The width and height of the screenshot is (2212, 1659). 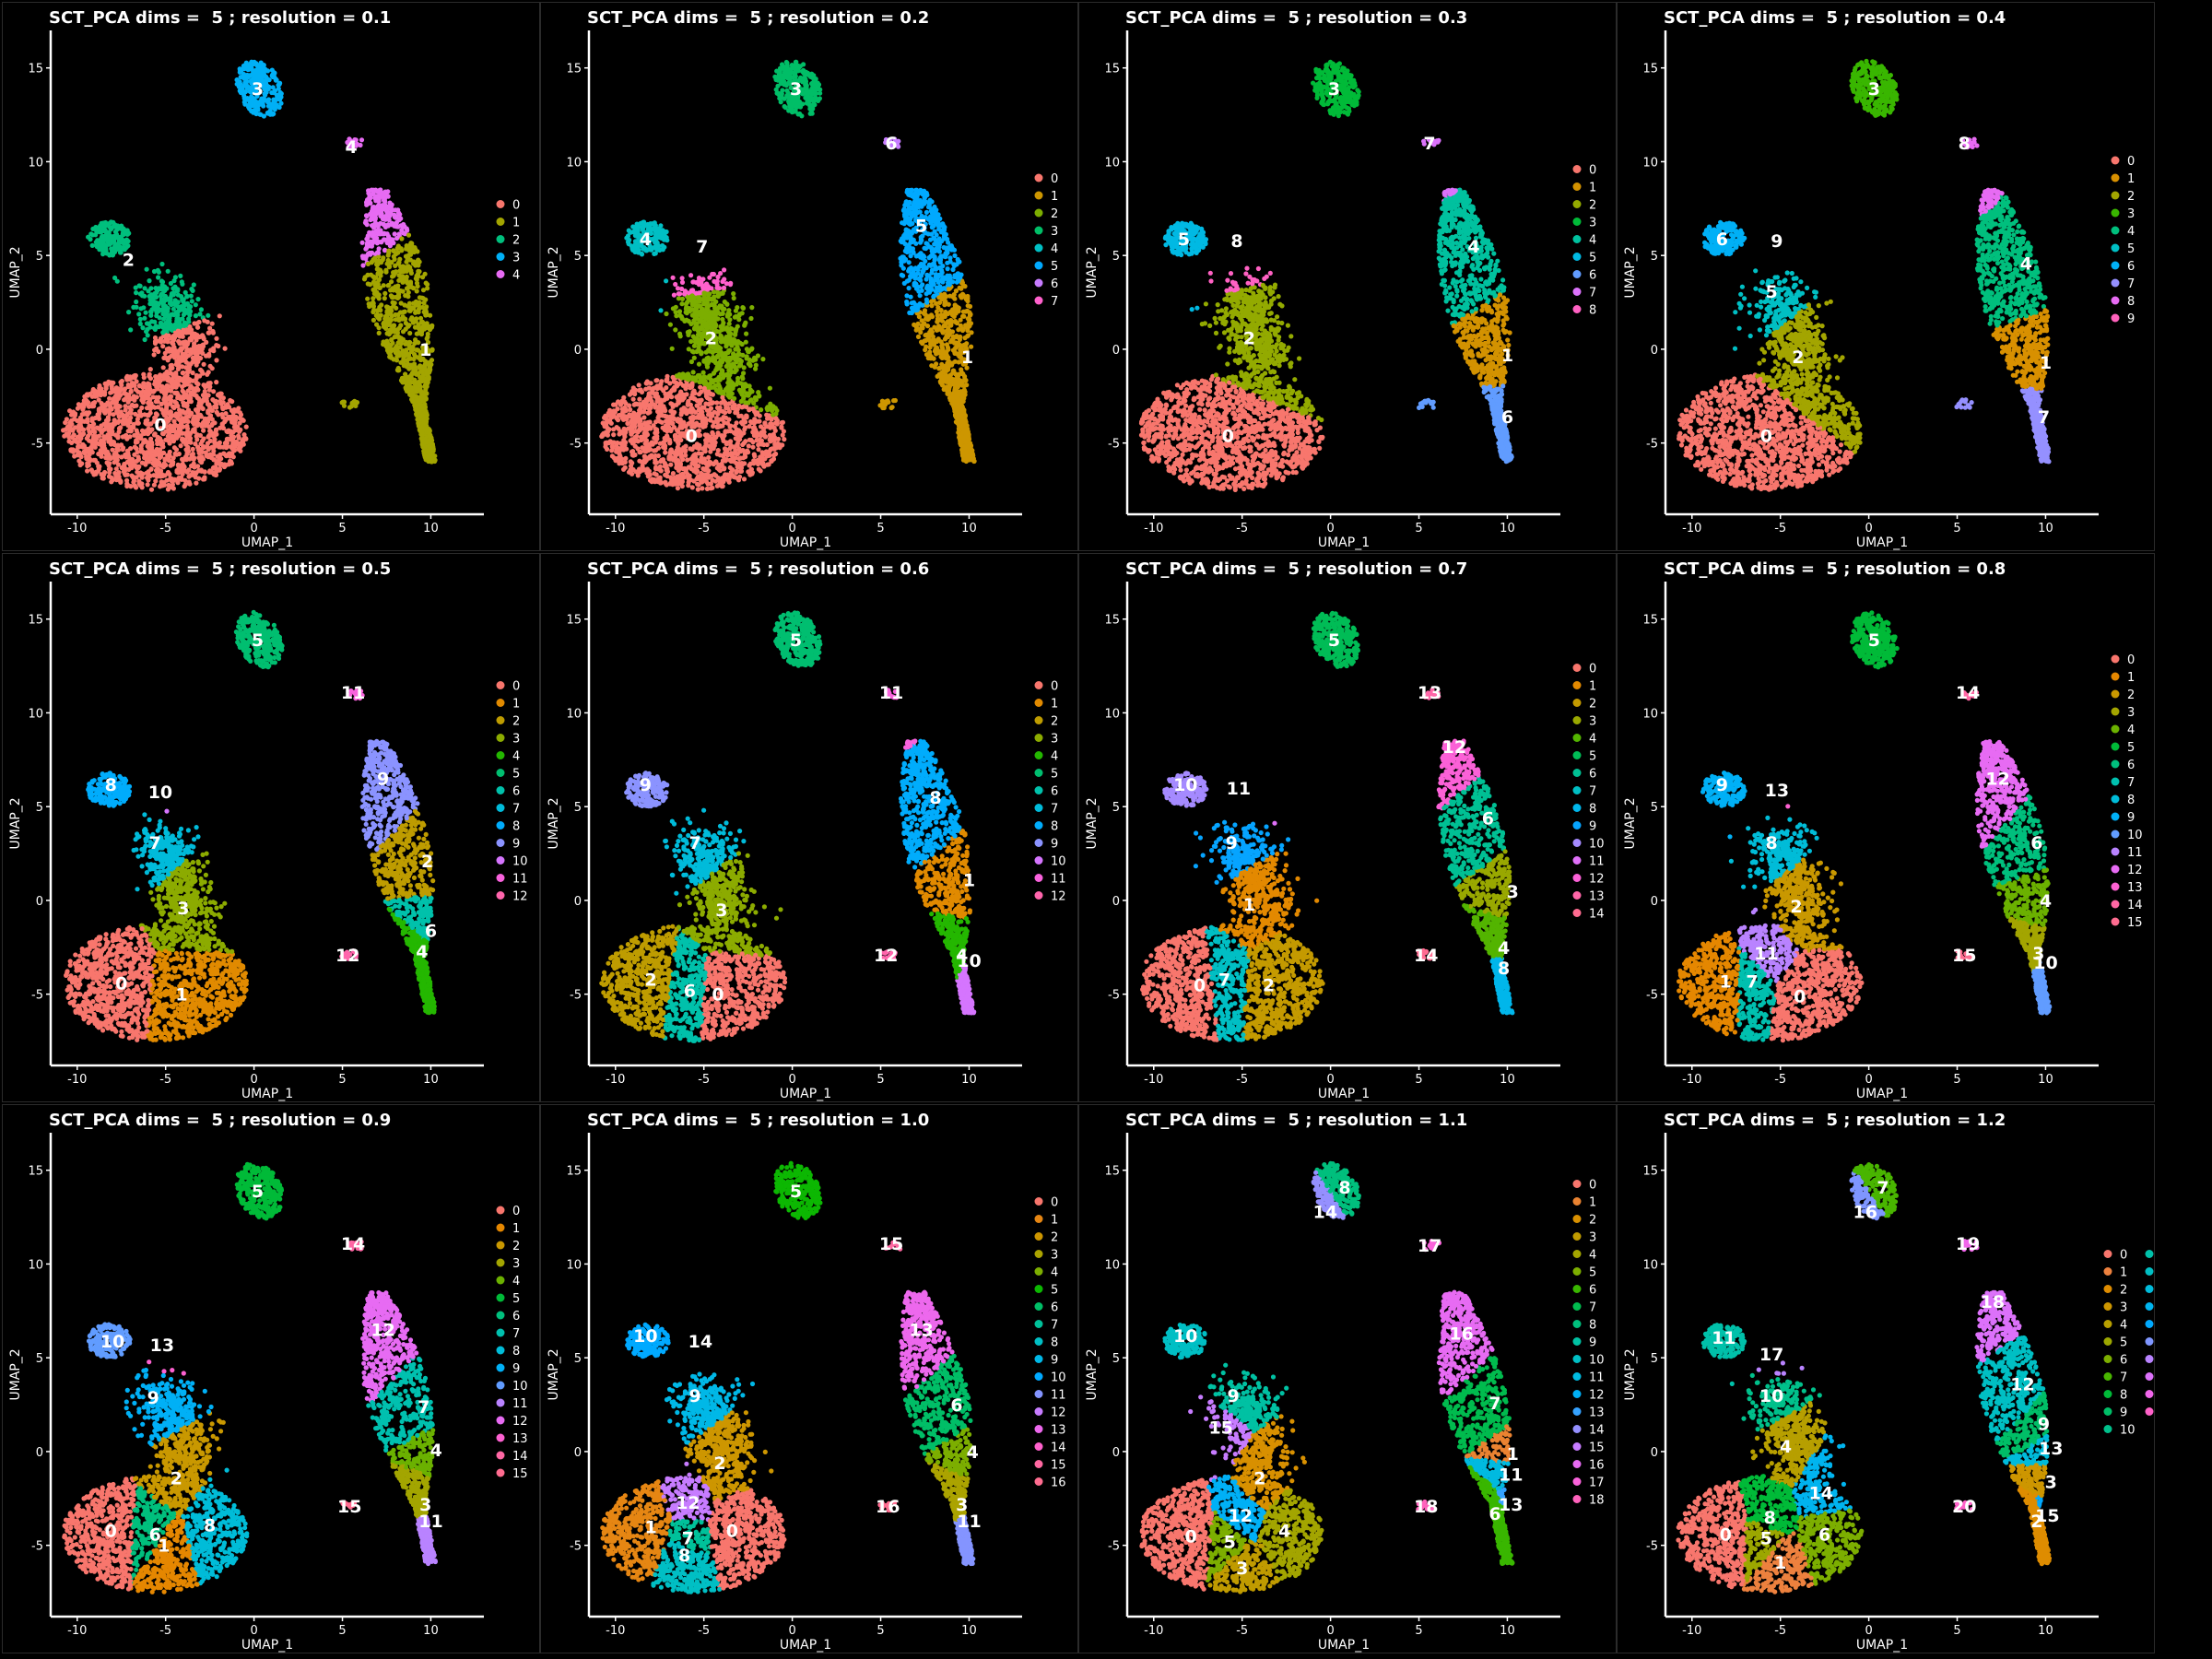 What do you see at coordinates (39, 257) in the screenshot?
I see `y-tick-label: 5` at bounding box center [39, 257].